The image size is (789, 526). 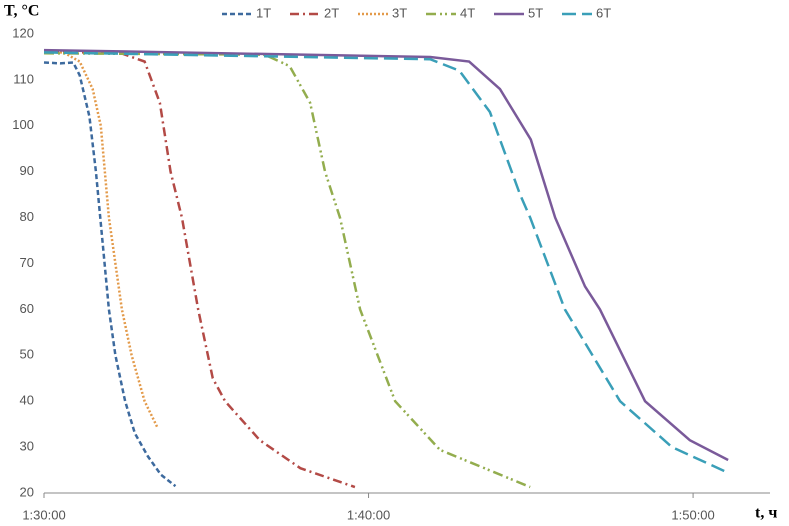 I want to click on y-tick-label: 20, so click(x=27, y=491).